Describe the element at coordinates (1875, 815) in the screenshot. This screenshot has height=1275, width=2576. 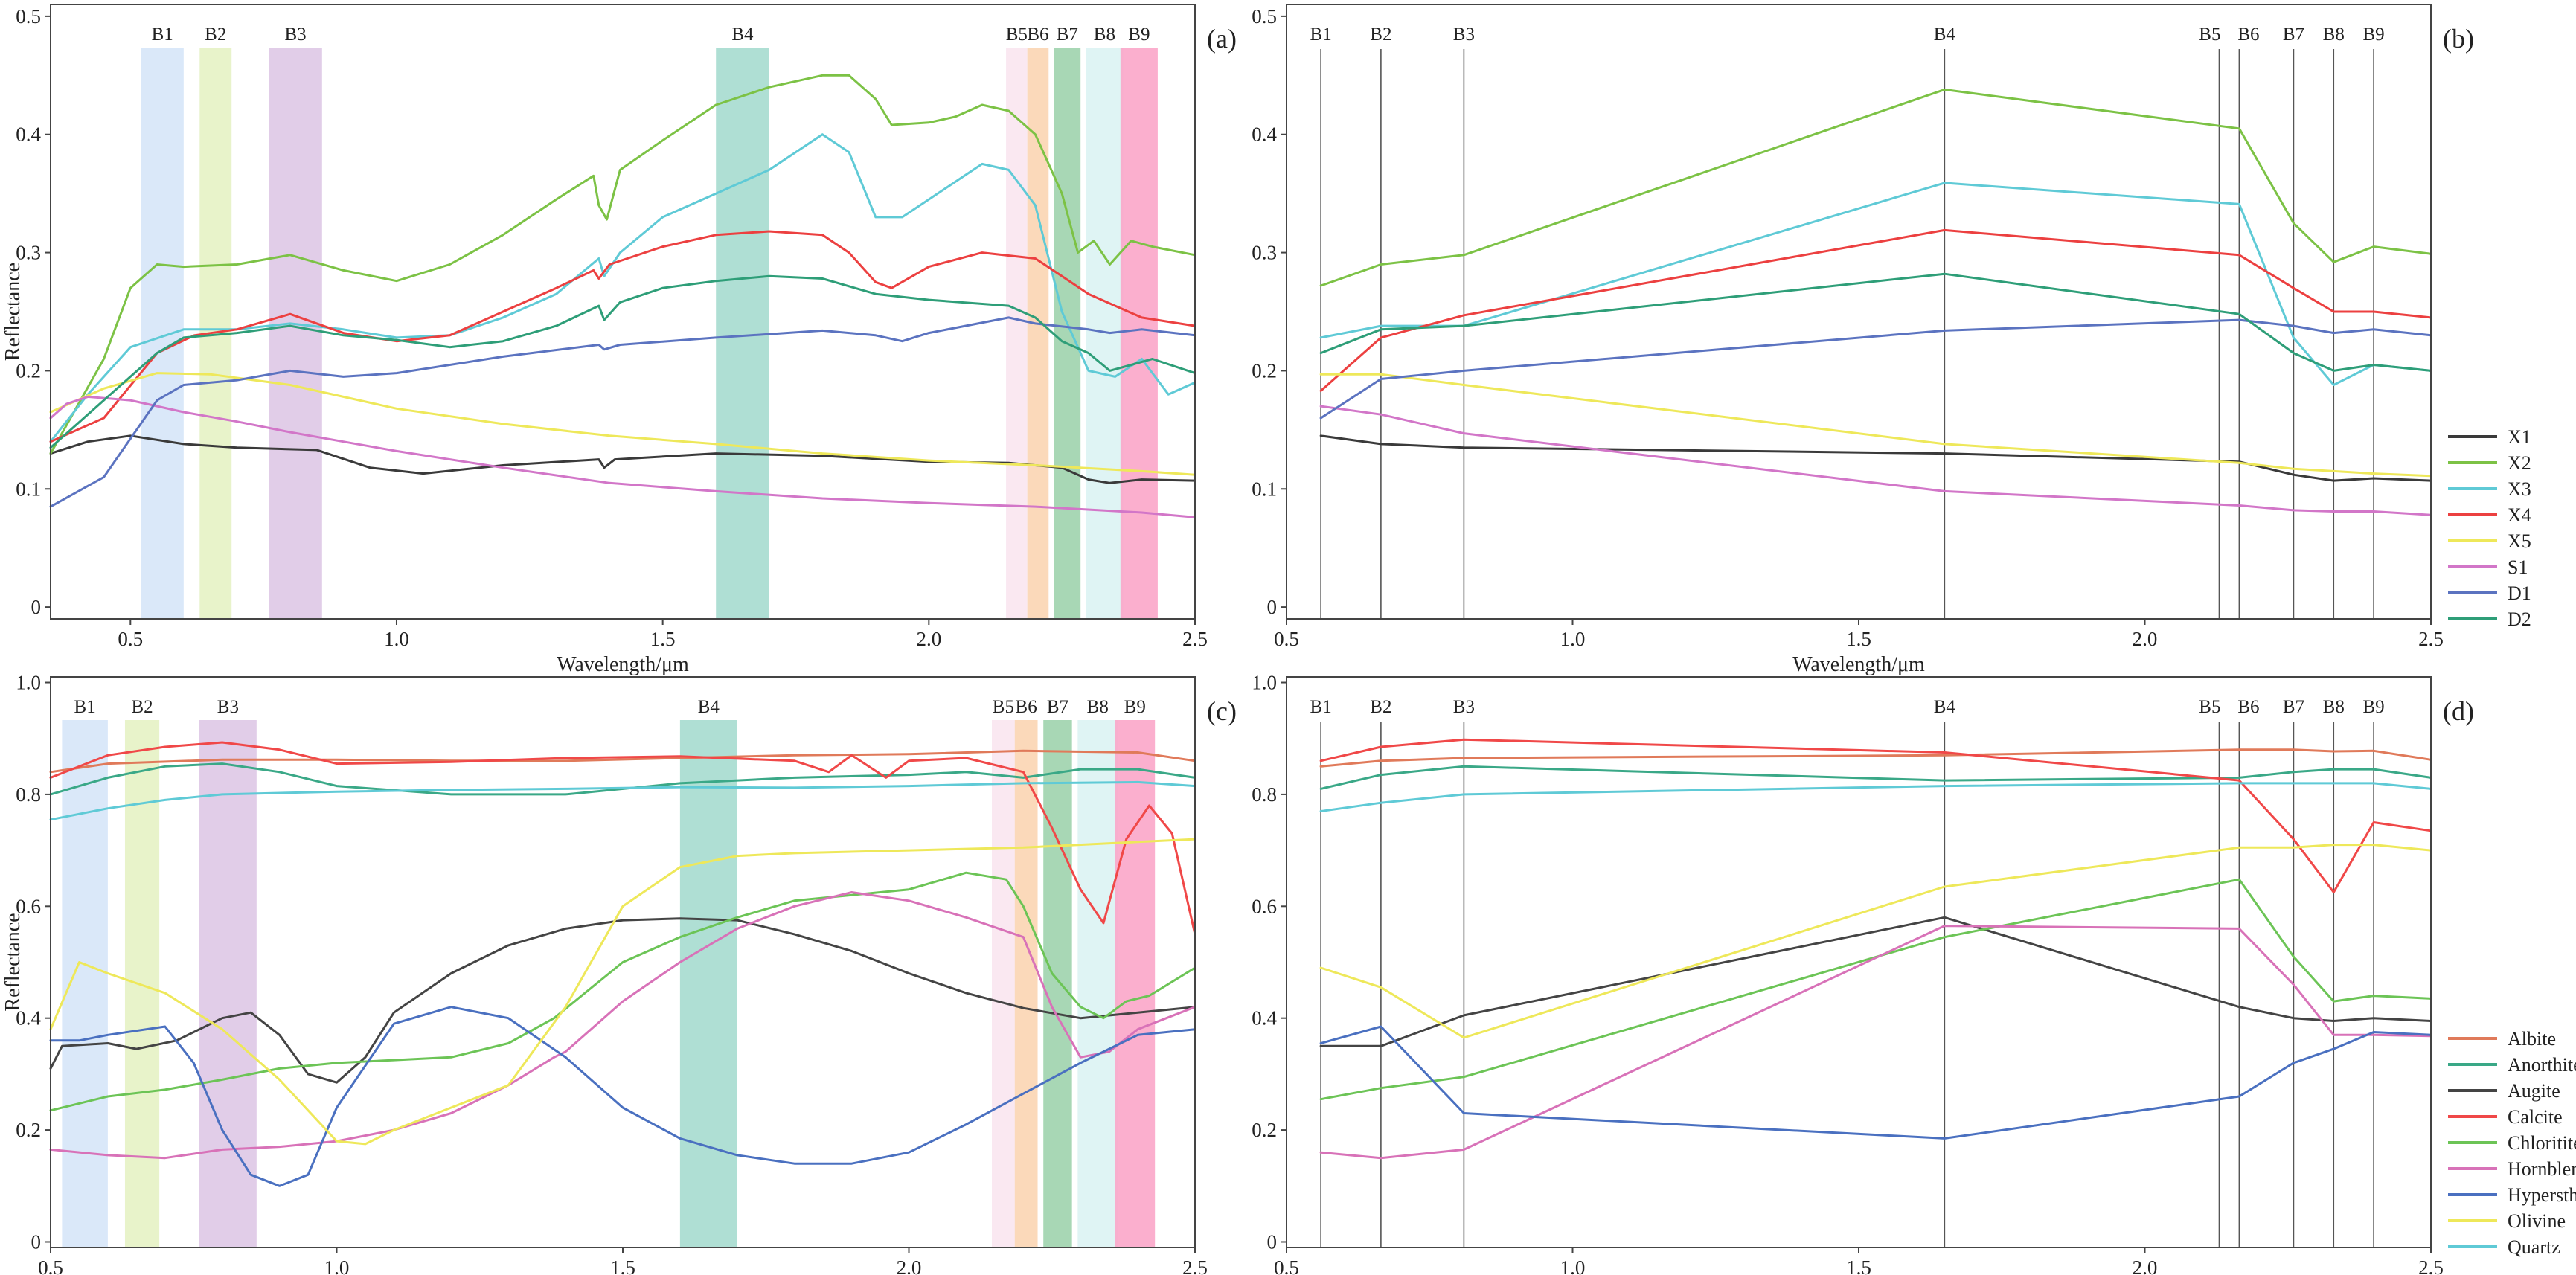
I see `panel-d-series-calcite` at that location.